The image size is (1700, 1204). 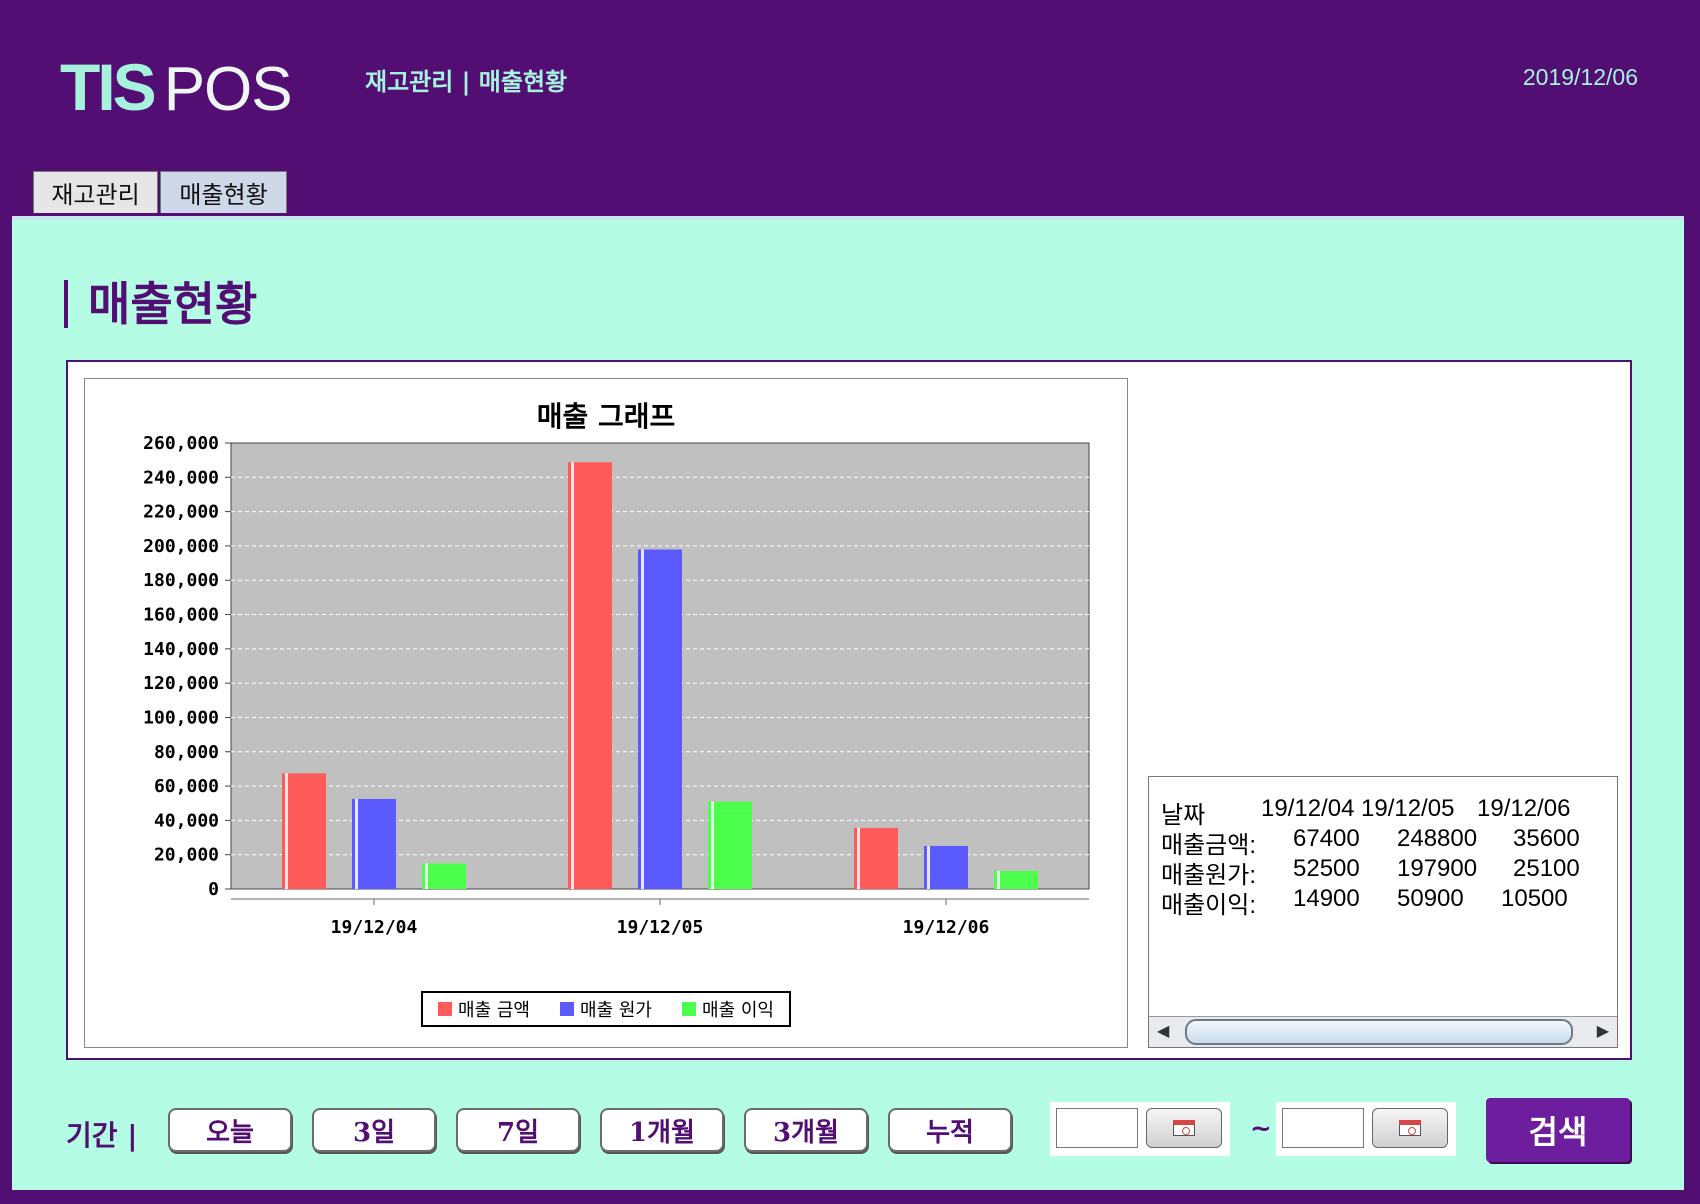 I want to click on period-today-button: 오늘, so click(x=230, y=1130).